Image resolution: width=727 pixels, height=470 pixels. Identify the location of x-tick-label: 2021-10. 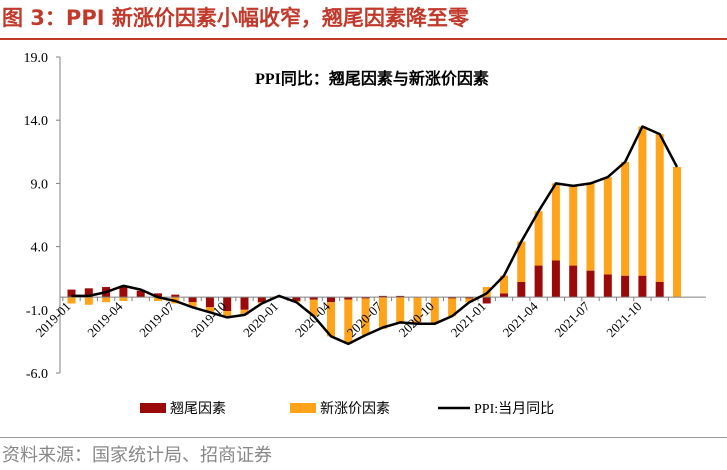
(623, 319).